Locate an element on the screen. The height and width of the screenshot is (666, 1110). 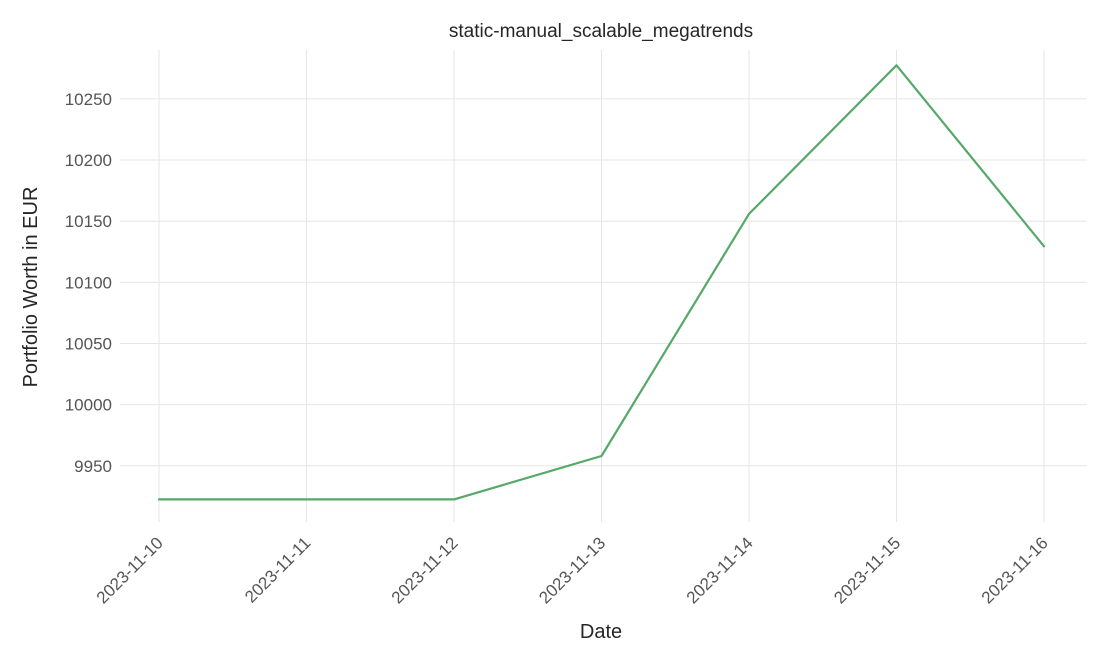
y-tick-label: 9950 is located at coordinates (93, 466).